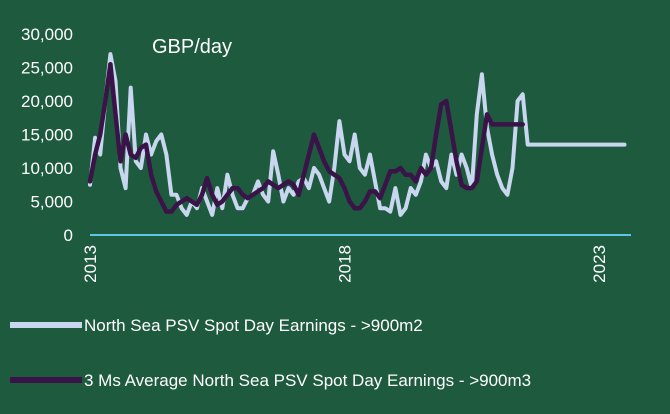 The image size is (670, 414). I want to click on x-axis-ticks: 2013 2018 2023, so click(345, 264).